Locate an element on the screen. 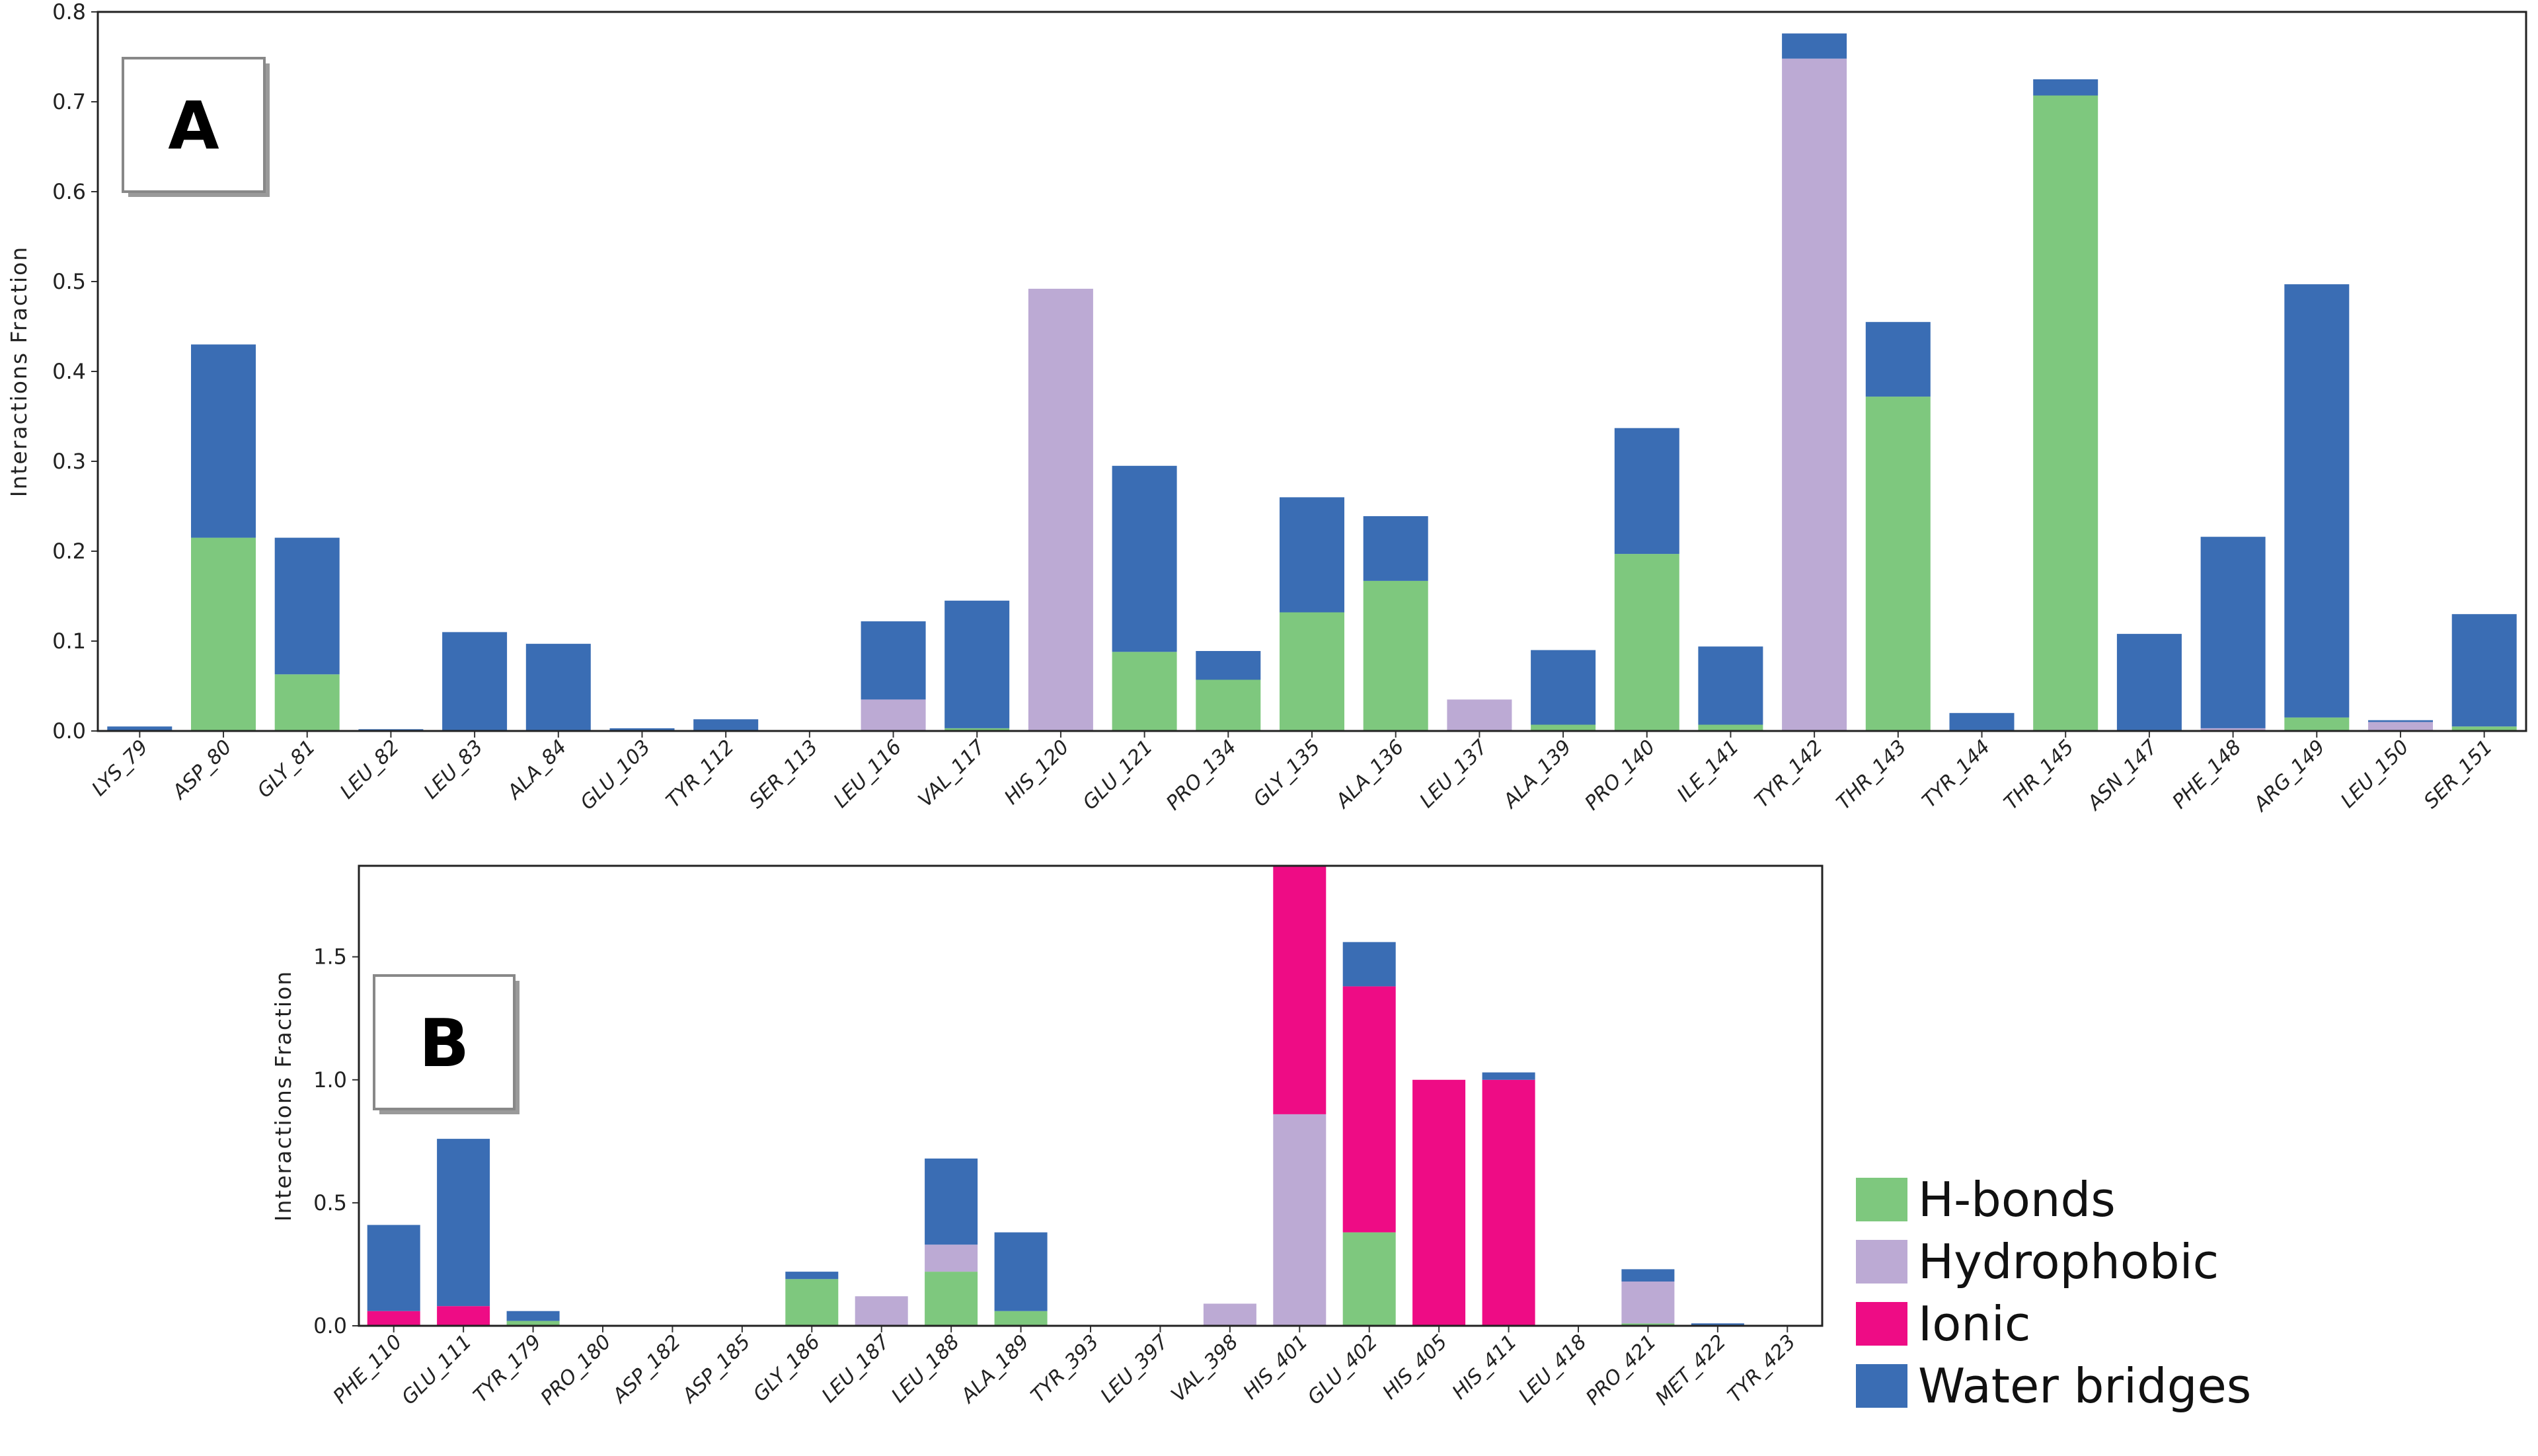 The height and width of the screenshot is (1456, 2538). a-xtick-label-his-120: HIS_120 is located at coordinates (1037, 773).